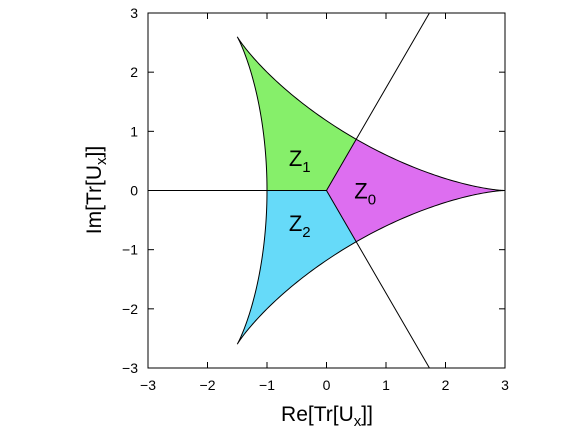 The height and width of the screenshot is (436, 581). I want to click on y-tick-label: 0, so click(134, 191).